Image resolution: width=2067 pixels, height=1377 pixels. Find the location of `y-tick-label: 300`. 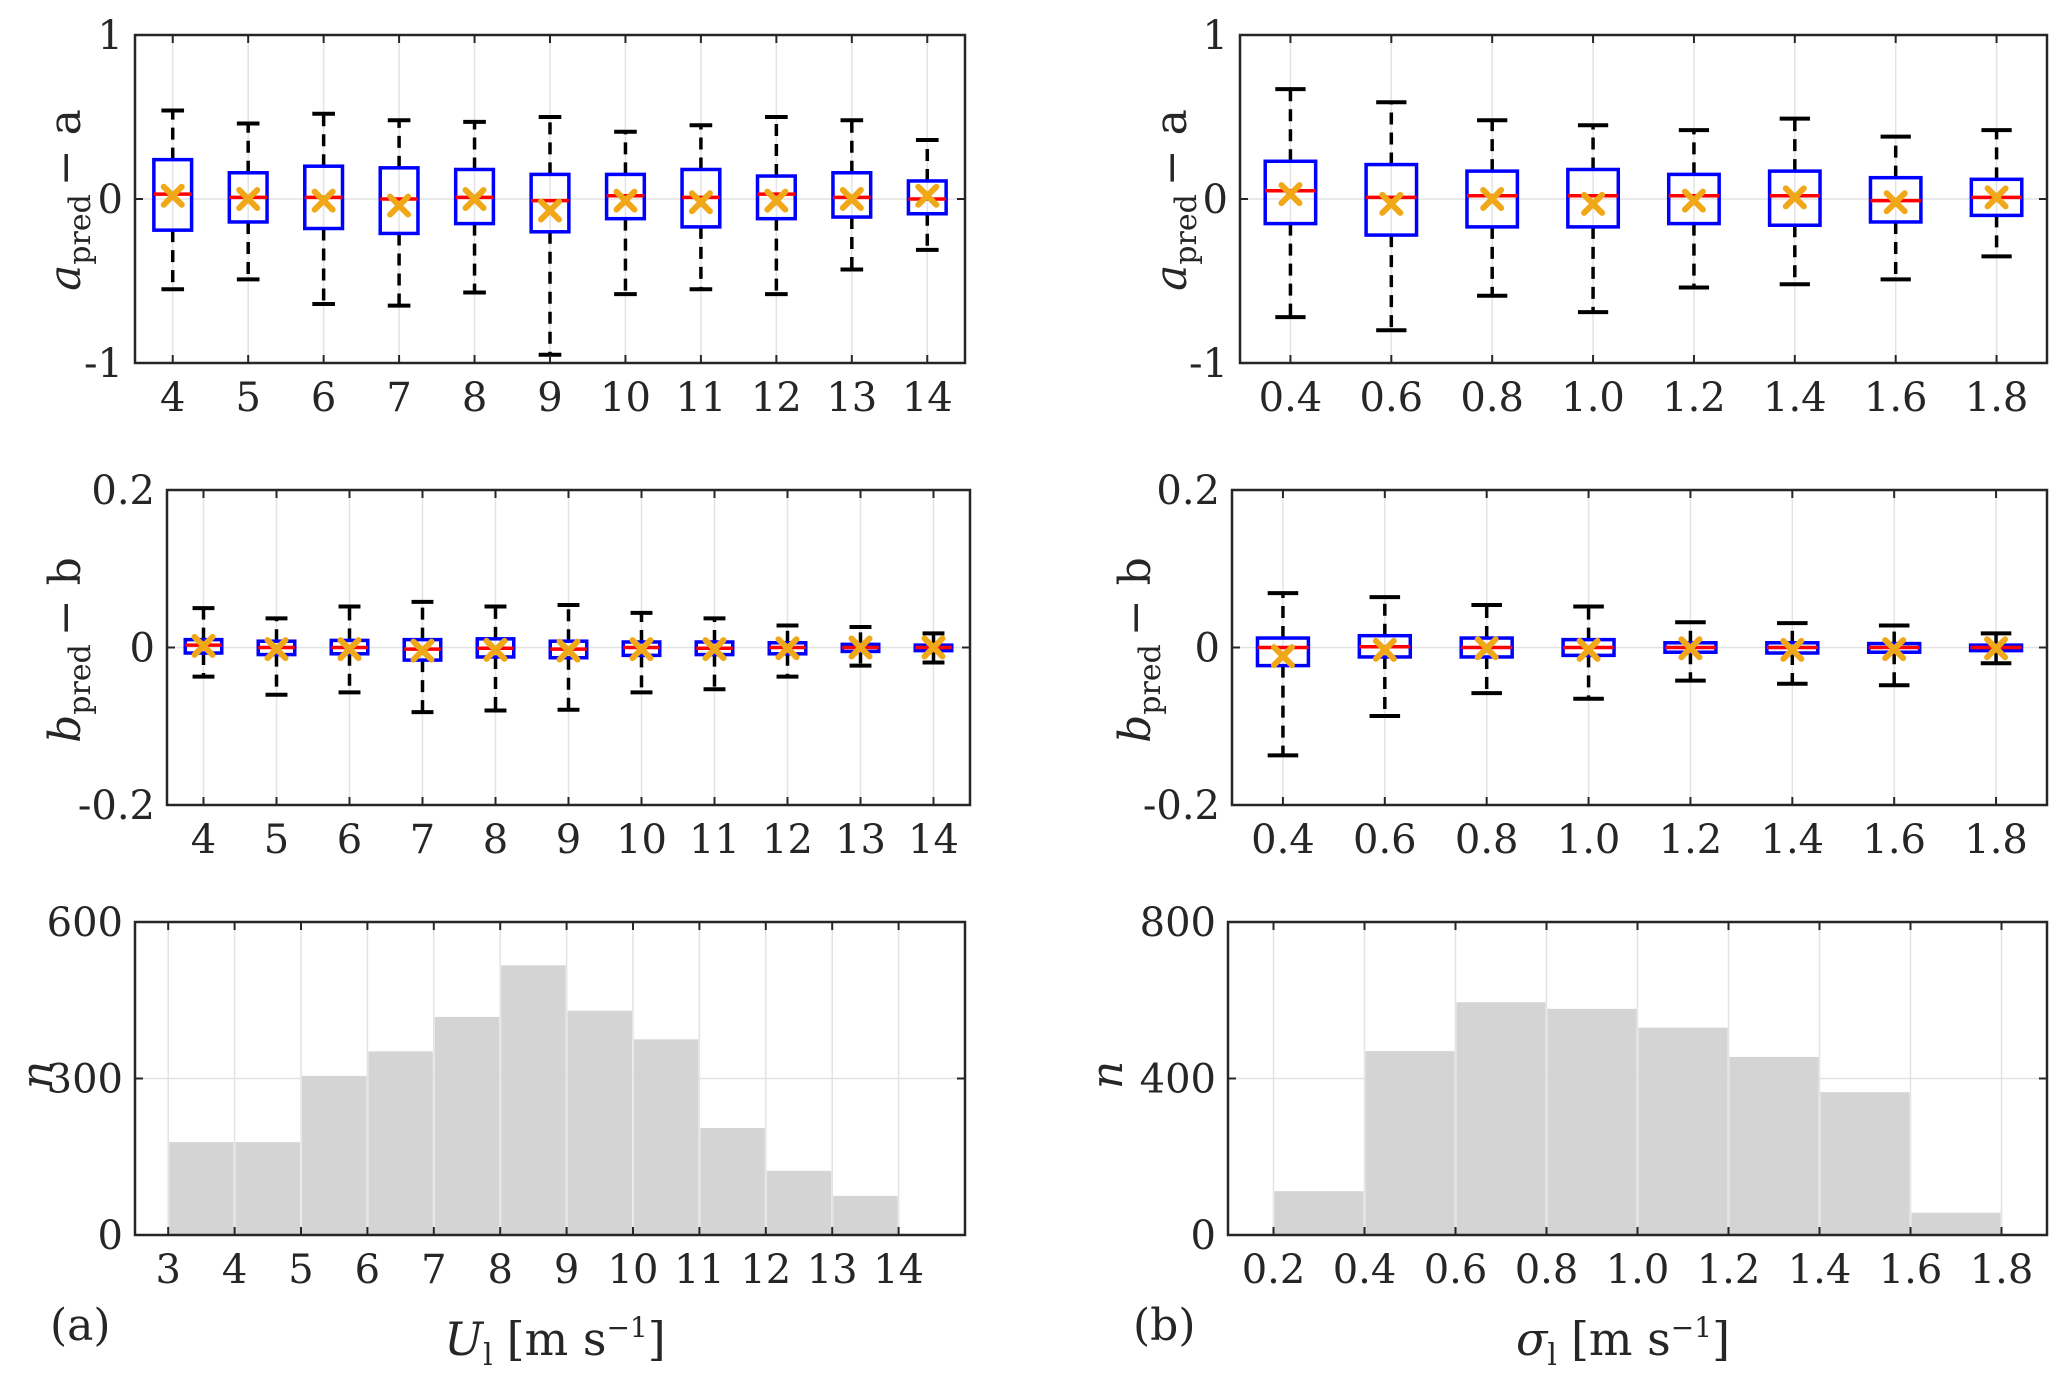

y-tick-label: 300 is located at coordinates (85, 1080).